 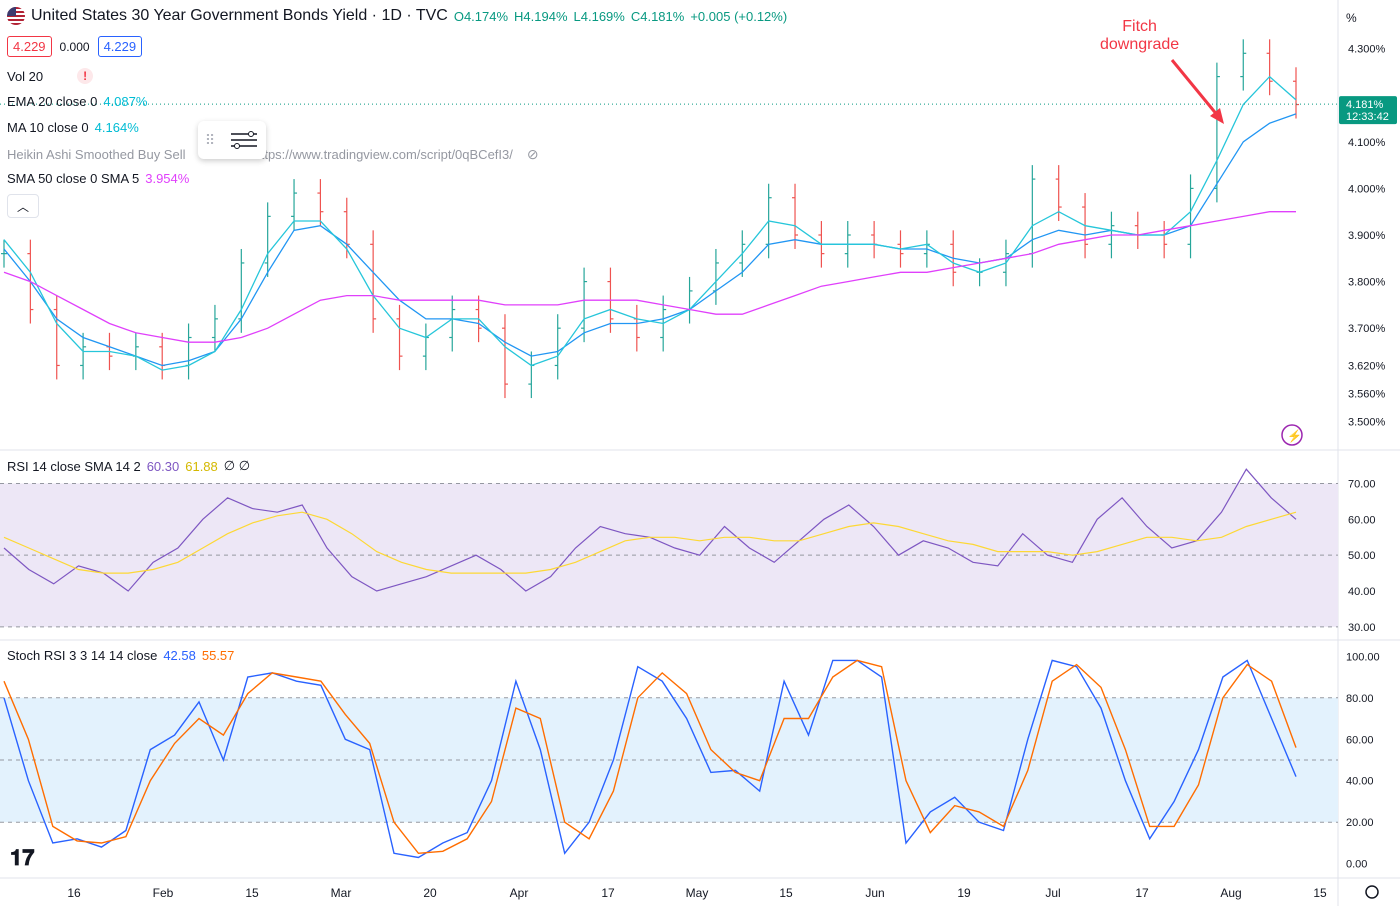 I want to click on ema-value: 4.087%, so click(x=125, y=101).